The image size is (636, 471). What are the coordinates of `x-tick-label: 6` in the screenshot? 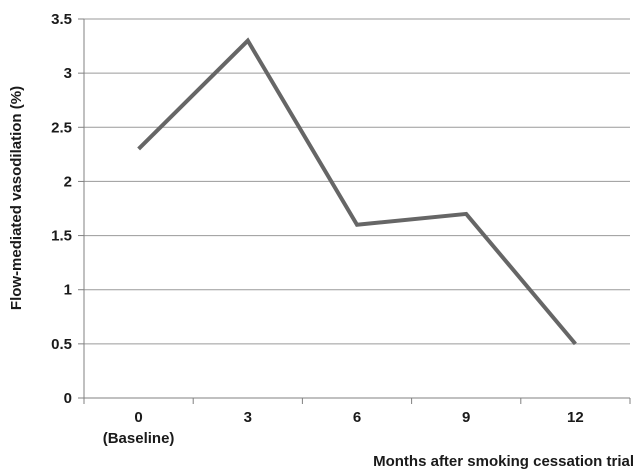 It's located at (357, 417).